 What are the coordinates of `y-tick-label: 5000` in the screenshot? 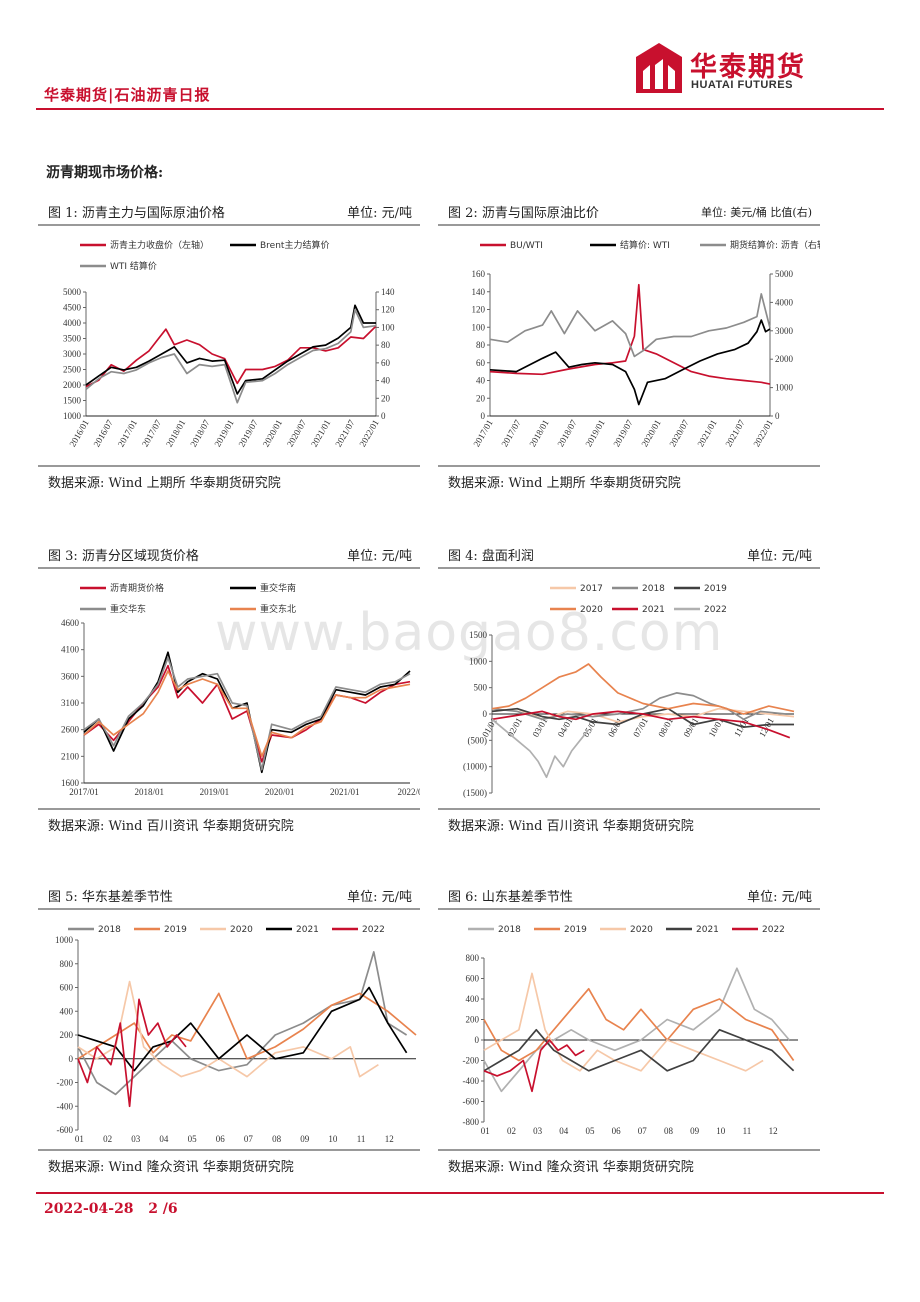 It's located at (72, 292).